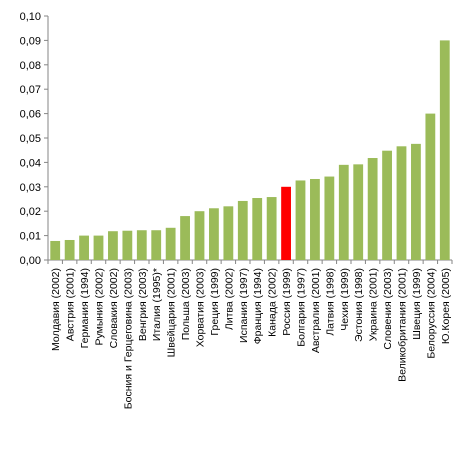  What do you see at coordinates (229, 299) in the screenshot?
I see `x-tick-label: Литва (2002)` at bounding box center [229, 299].